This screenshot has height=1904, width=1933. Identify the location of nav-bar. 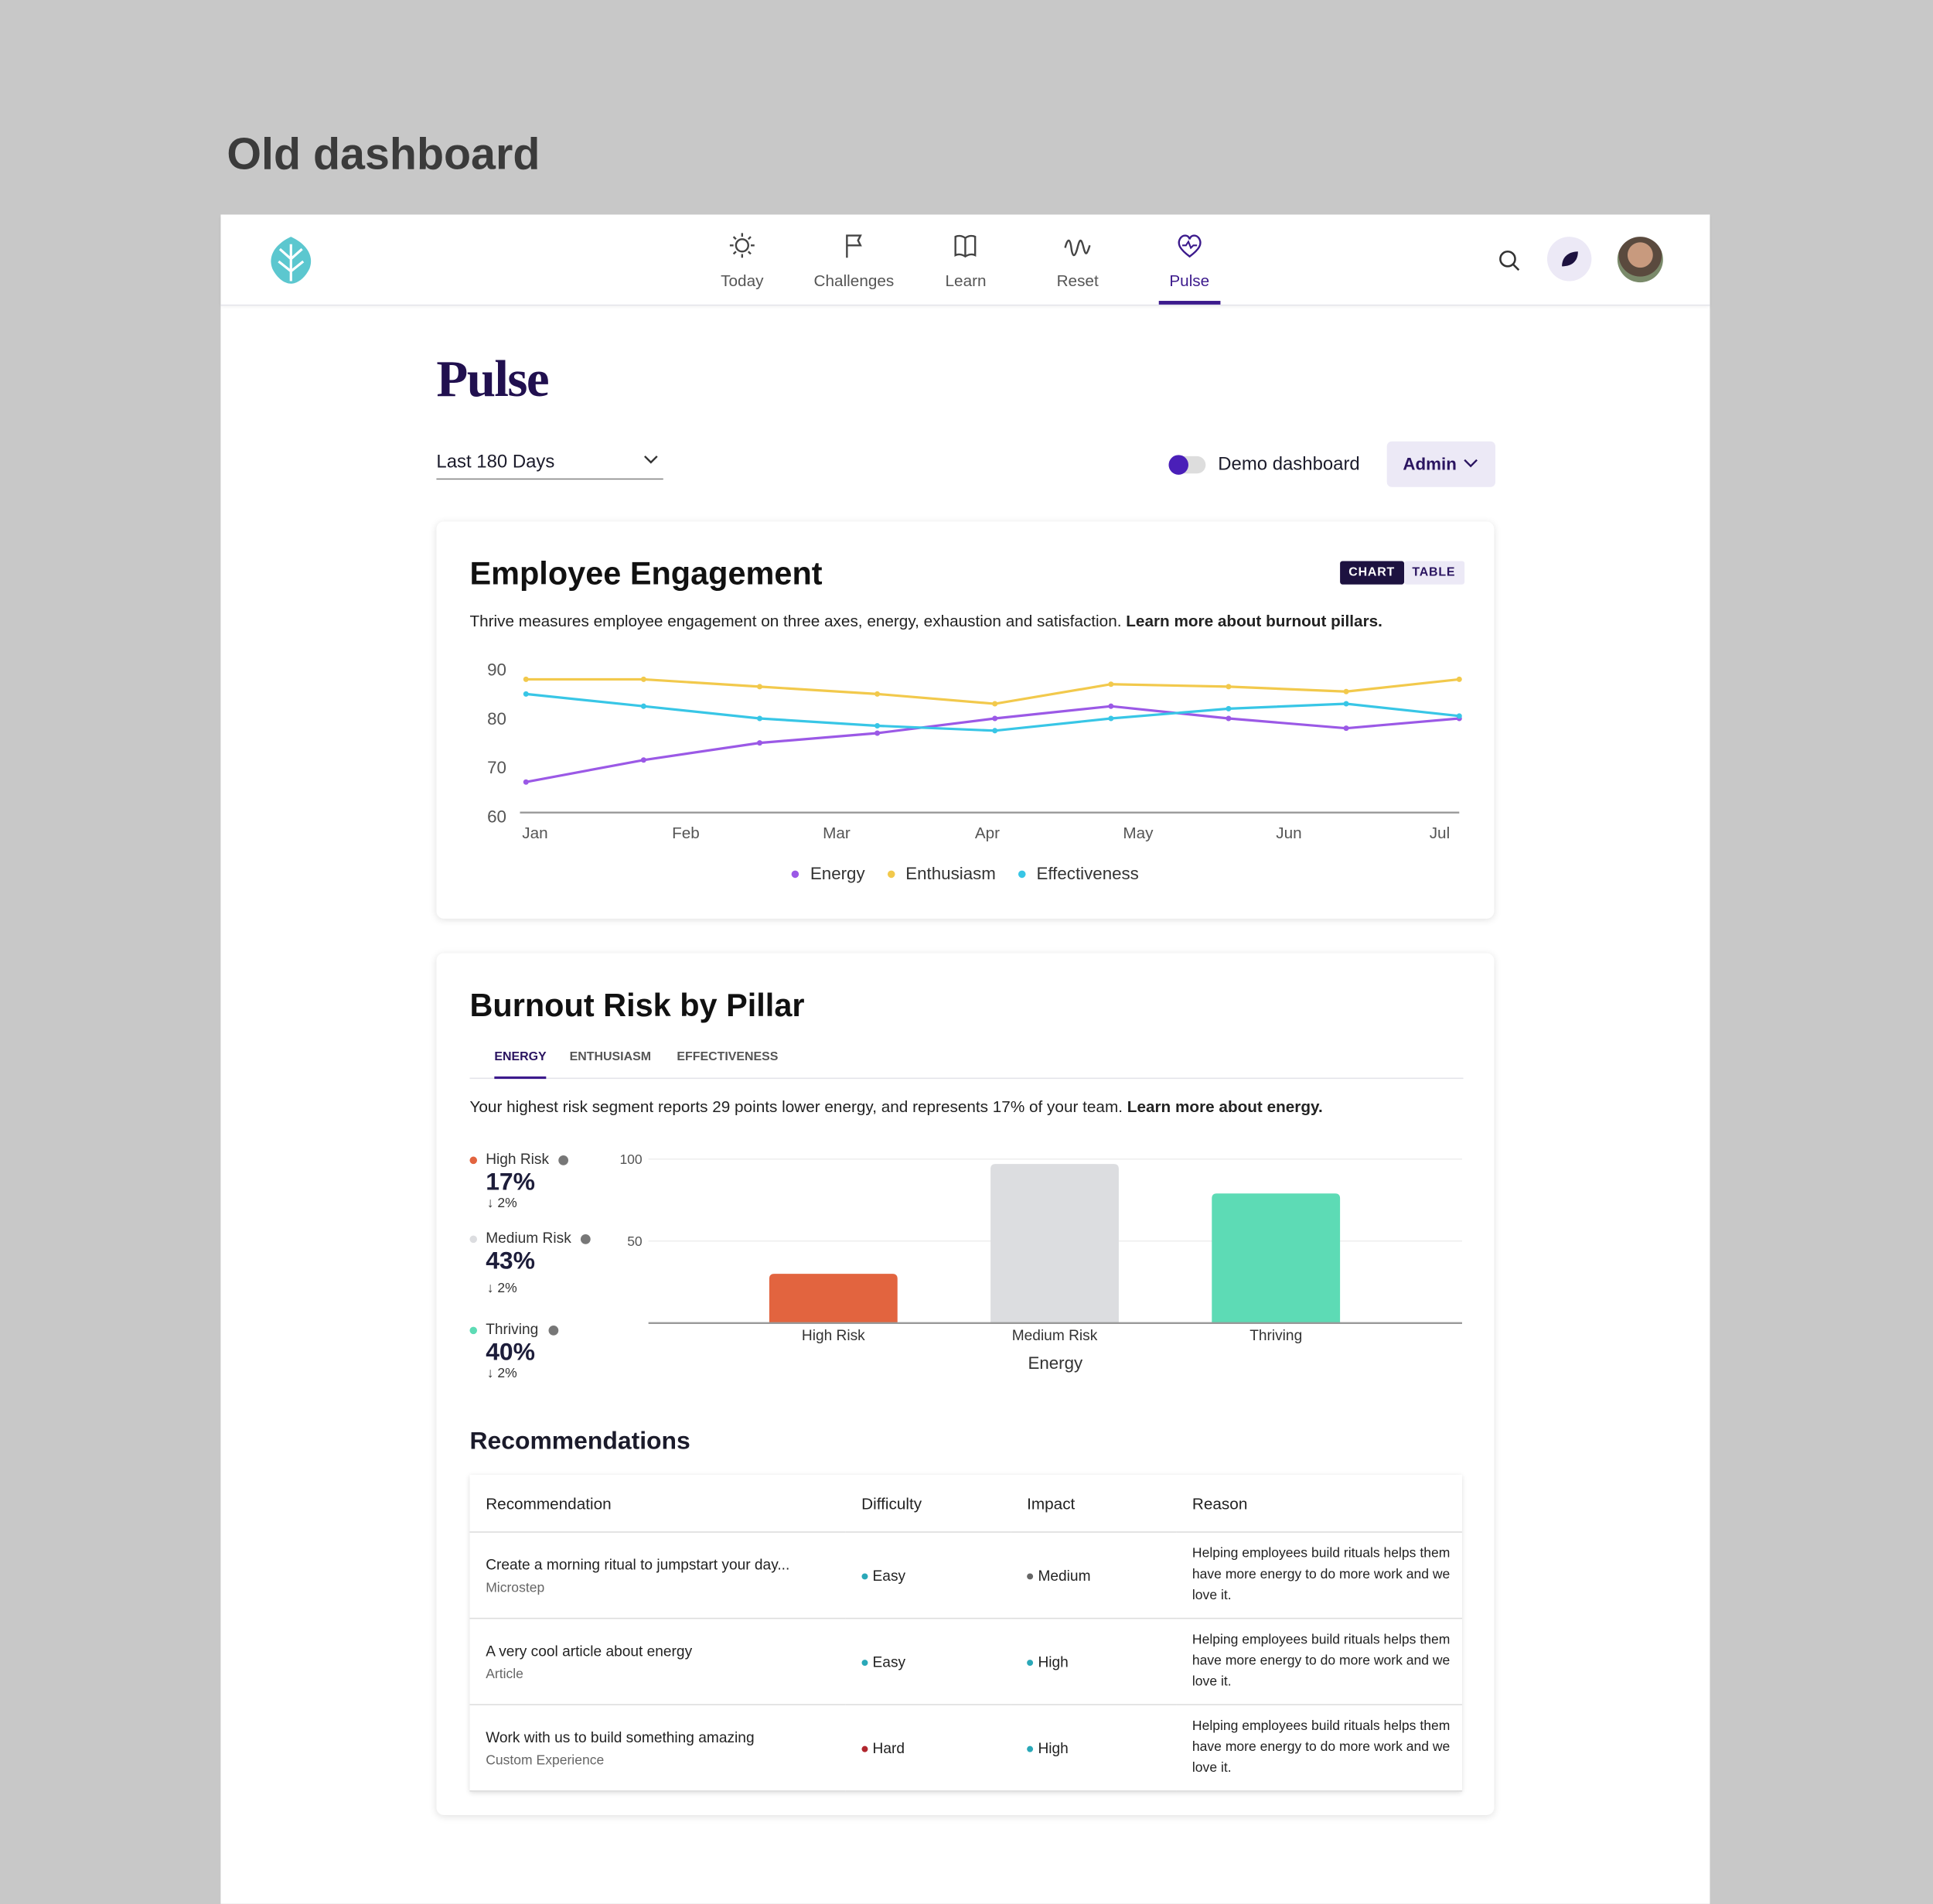
(965, 260).